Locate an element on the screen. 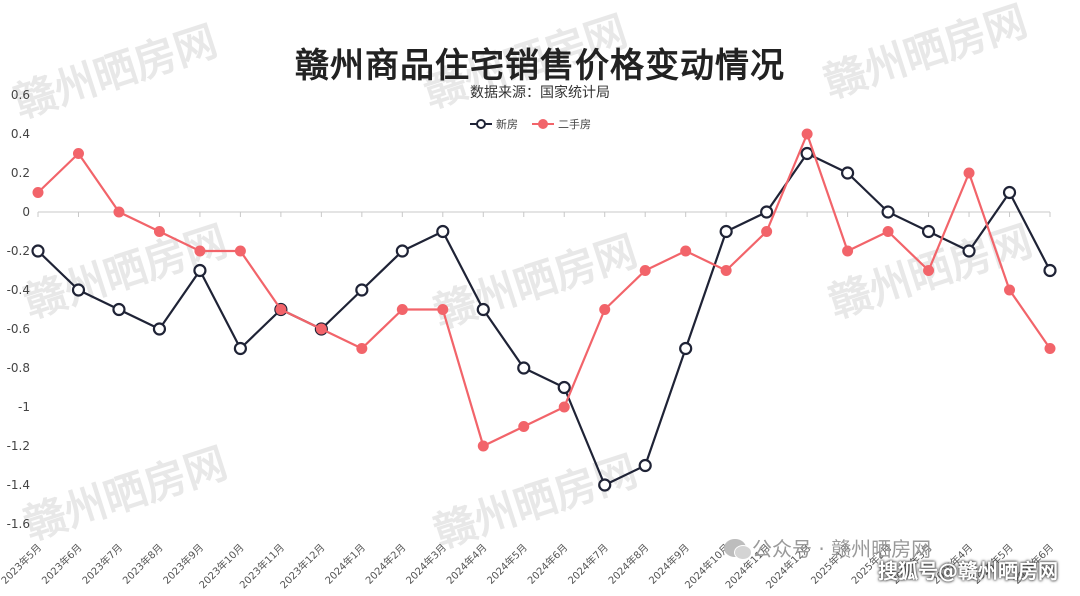  y-tick-label: -0.4 is located at coordinates (18, 290).